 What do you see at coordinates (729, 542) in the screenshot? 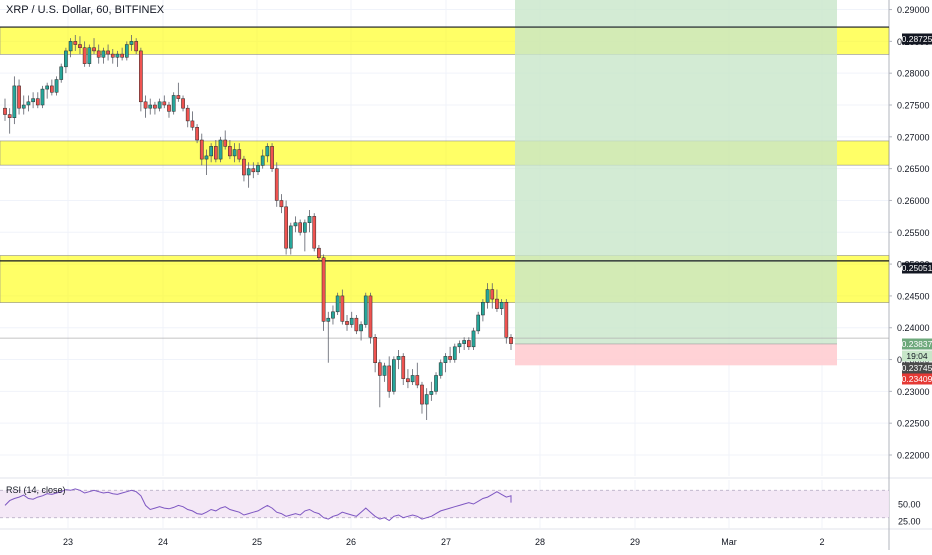
I see `time-tick-label: Mar` at bounding box center [729, 542].